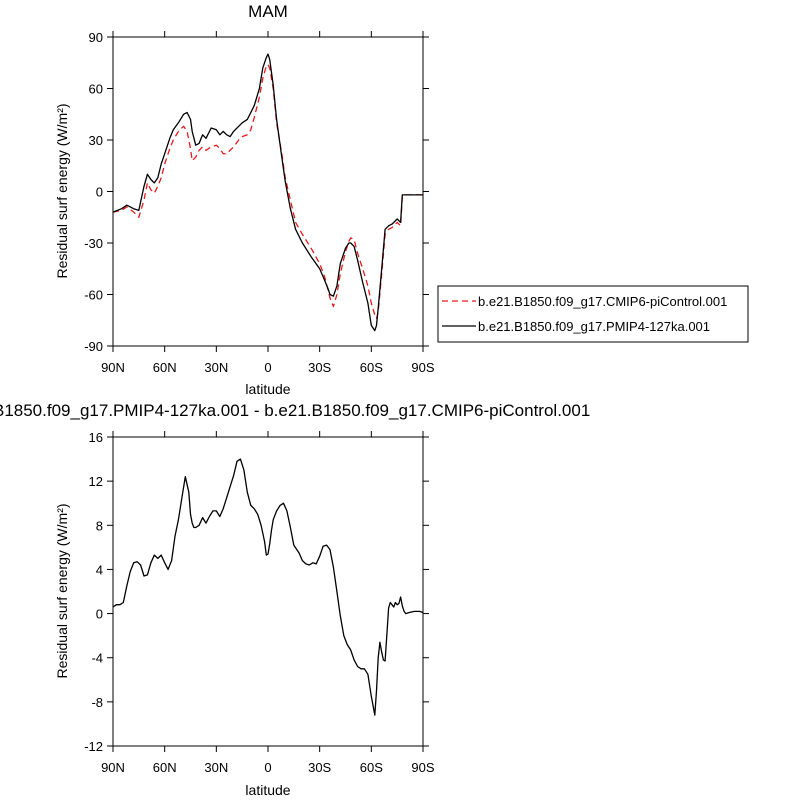 This screenshot has height=800, width=800. I want to click on legend-label-127ka: b.e21.B1850.f09_g17.PMIP4-127ka.001, so click(594, 326).